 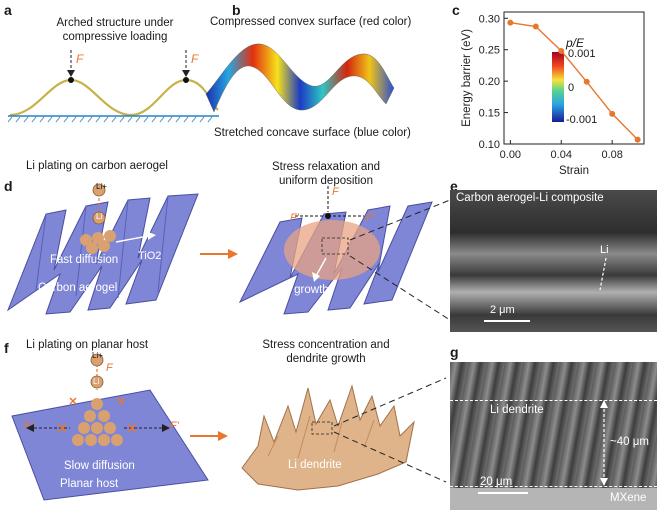 I want to click on y-tick-label-3: 0.25, so click(x=489, y=51).